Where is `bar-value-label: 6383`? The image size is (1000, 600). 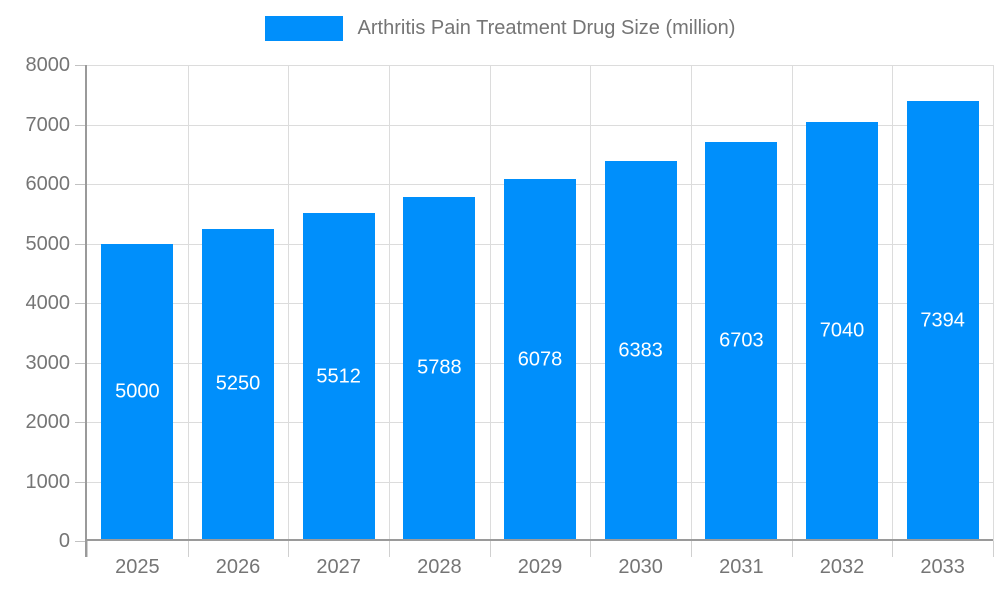 bar-value-label: 6383 is located at coordinates (640, 350).